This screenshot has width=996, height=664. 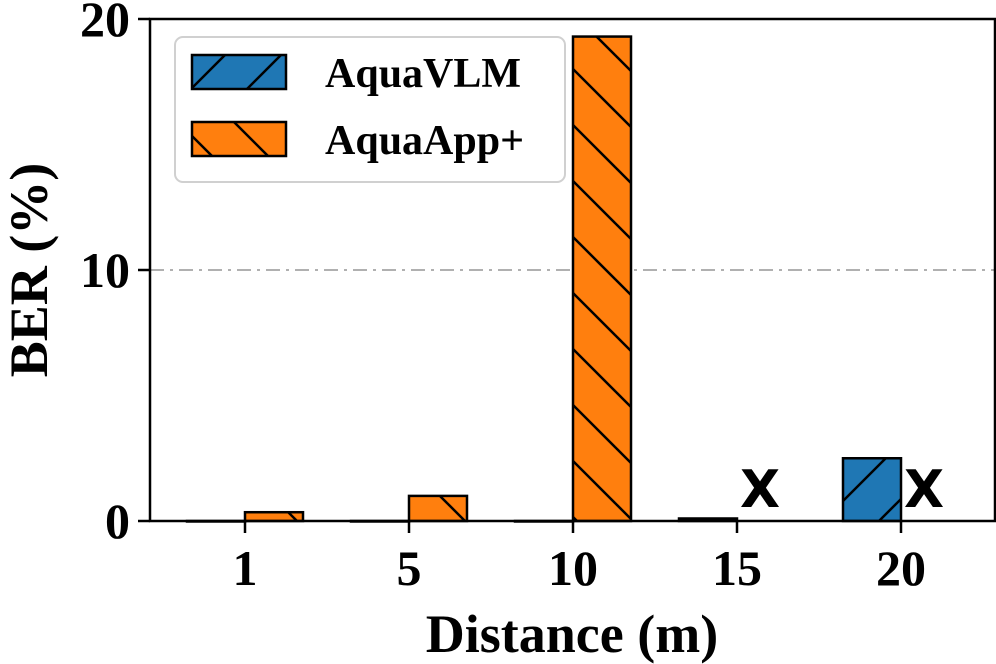 I want to click on y-axis-ticks: 0 10 20, so click(x=115, y=274).